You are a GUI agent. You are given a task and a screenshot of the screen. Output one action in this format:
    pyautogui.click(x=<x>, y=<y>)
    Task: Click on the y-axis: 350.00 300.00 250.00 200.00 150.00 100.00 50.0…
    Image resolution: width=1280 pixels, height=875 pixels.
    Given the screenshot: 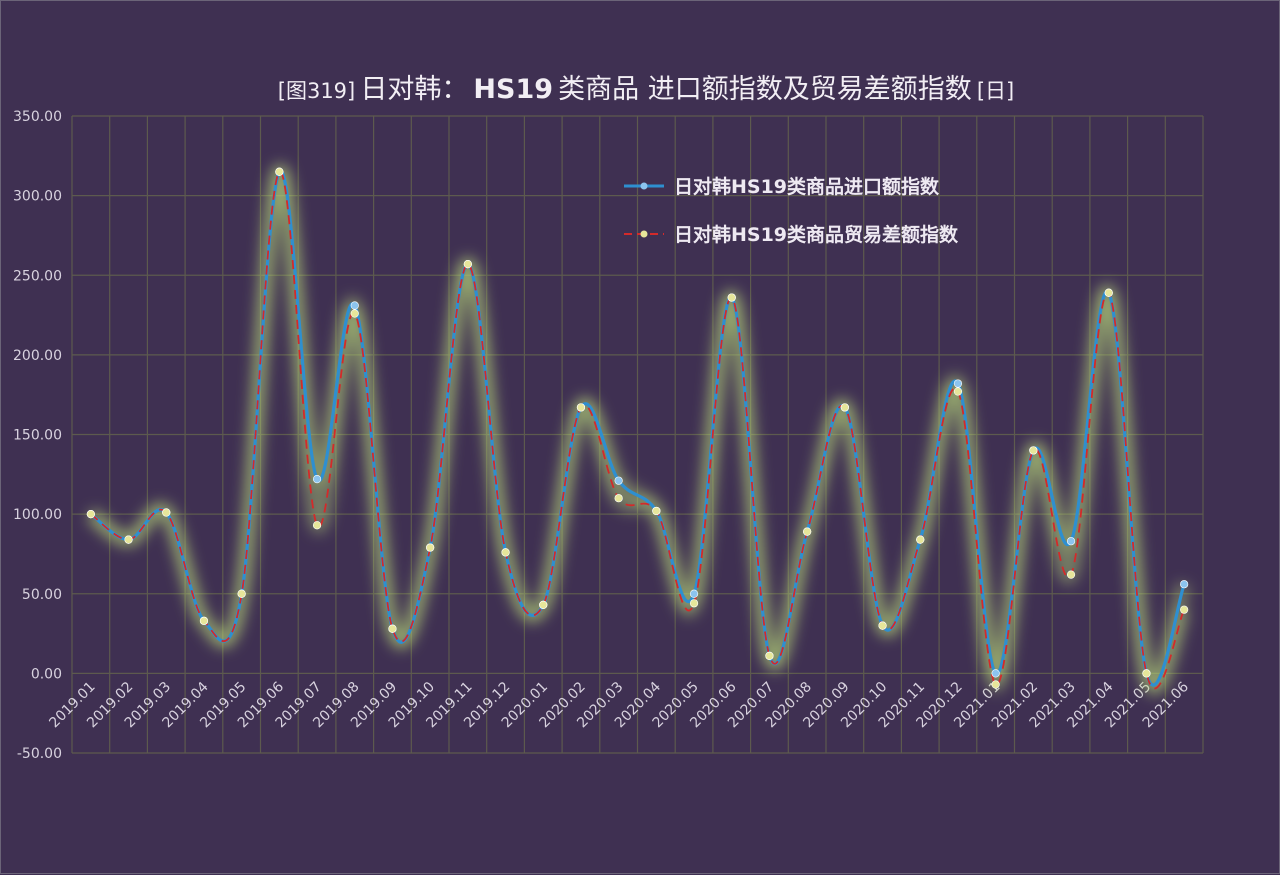 What is the action you would take?
    pyautogui.click(x=37, y=435)
    